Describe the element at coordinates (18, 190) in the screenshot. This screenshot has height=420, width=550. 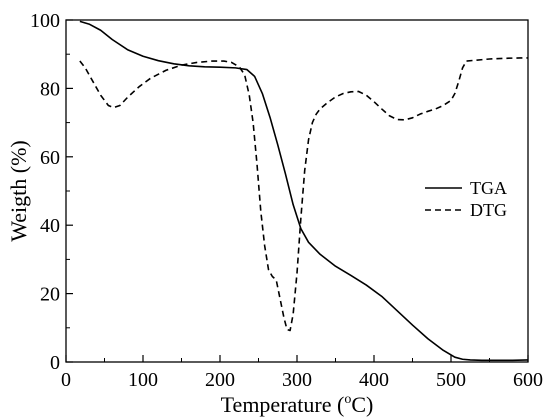
I see `y-axis-title: Weigth (%)` at that location.